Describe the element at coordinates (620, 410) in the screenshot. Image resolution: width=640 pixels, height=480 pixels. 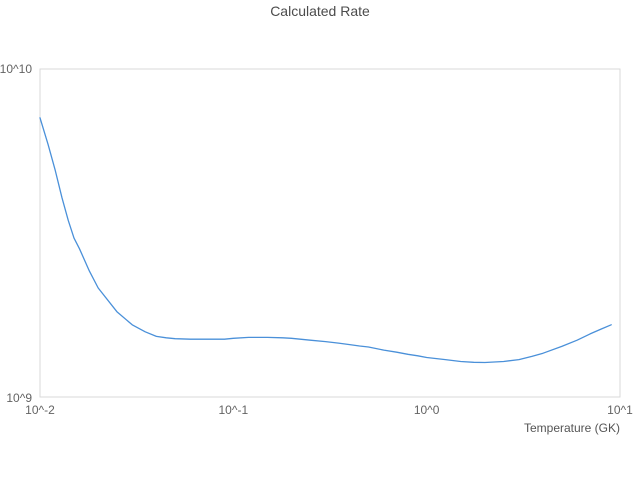
I see `x-tick-label-1e1: 10^1` at that location.